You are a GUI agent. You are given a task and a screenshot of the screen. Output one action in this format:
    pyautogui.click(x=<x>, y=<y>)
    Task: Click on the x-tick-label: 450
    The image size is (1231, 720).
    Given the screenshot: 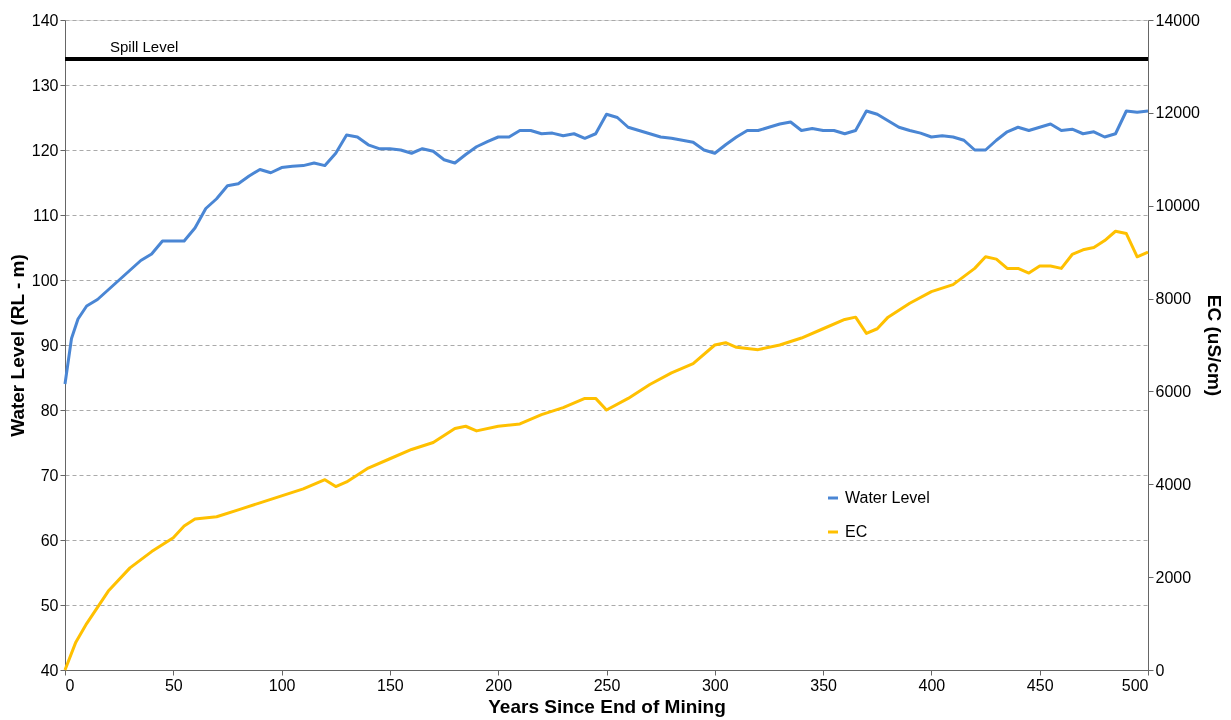 What is the action you would take?
    pyautogui.click(x=1040, y=685)
    